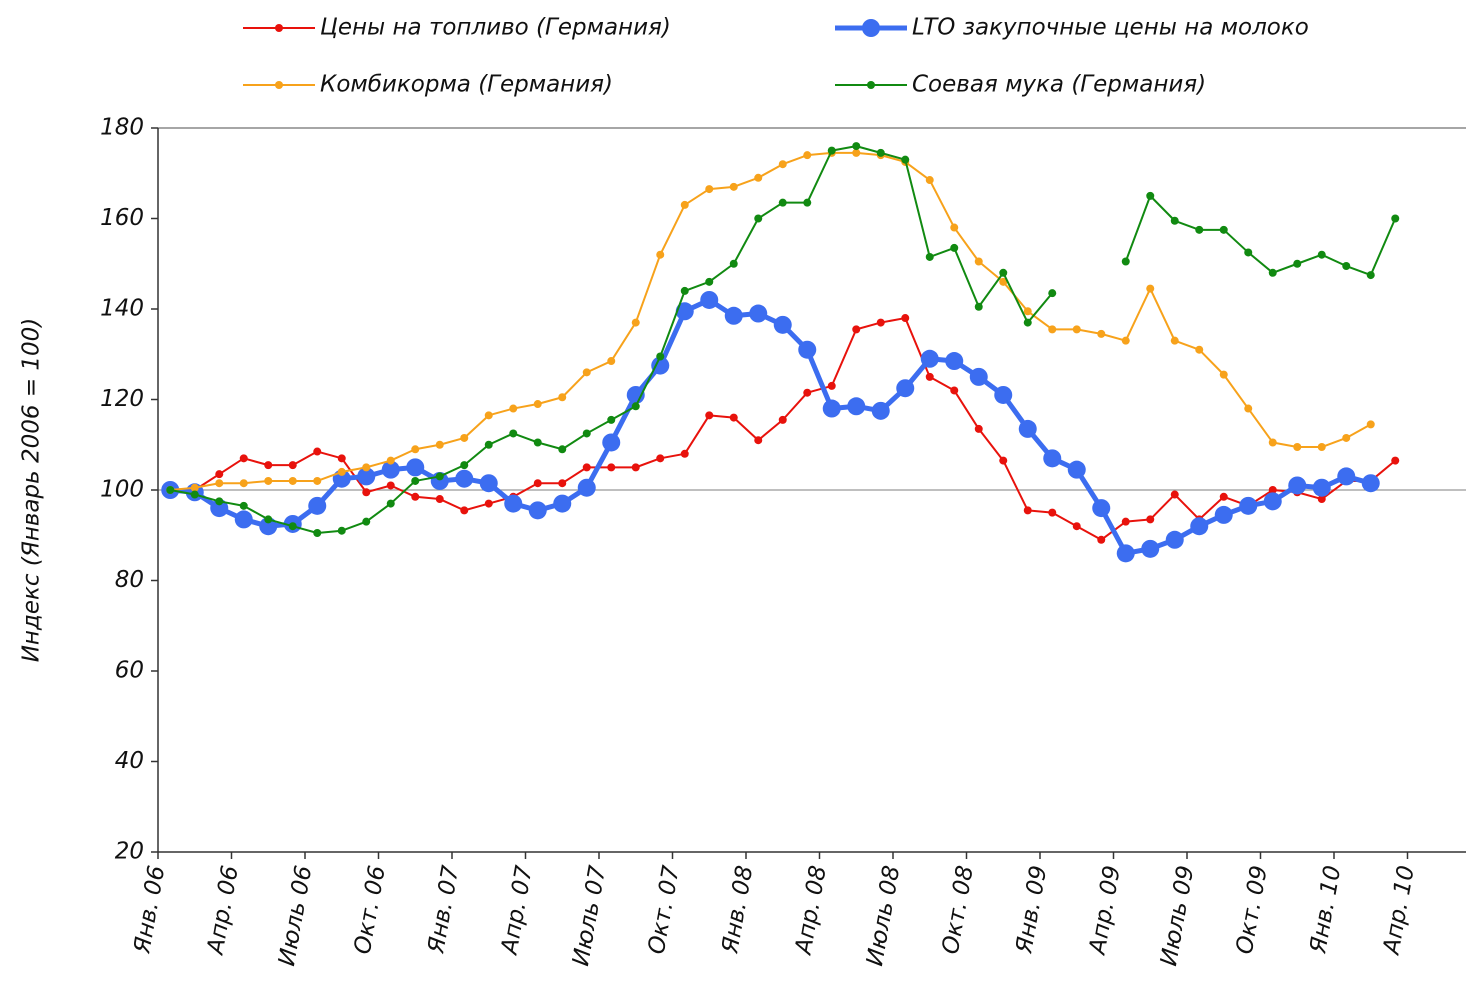 This screenshot has width=1466, height=991. Describe the element at coordinates (32, 490) in the screenshot. I see `y-axis-label: Индекс (Январь 2006 = 100)` at that location.